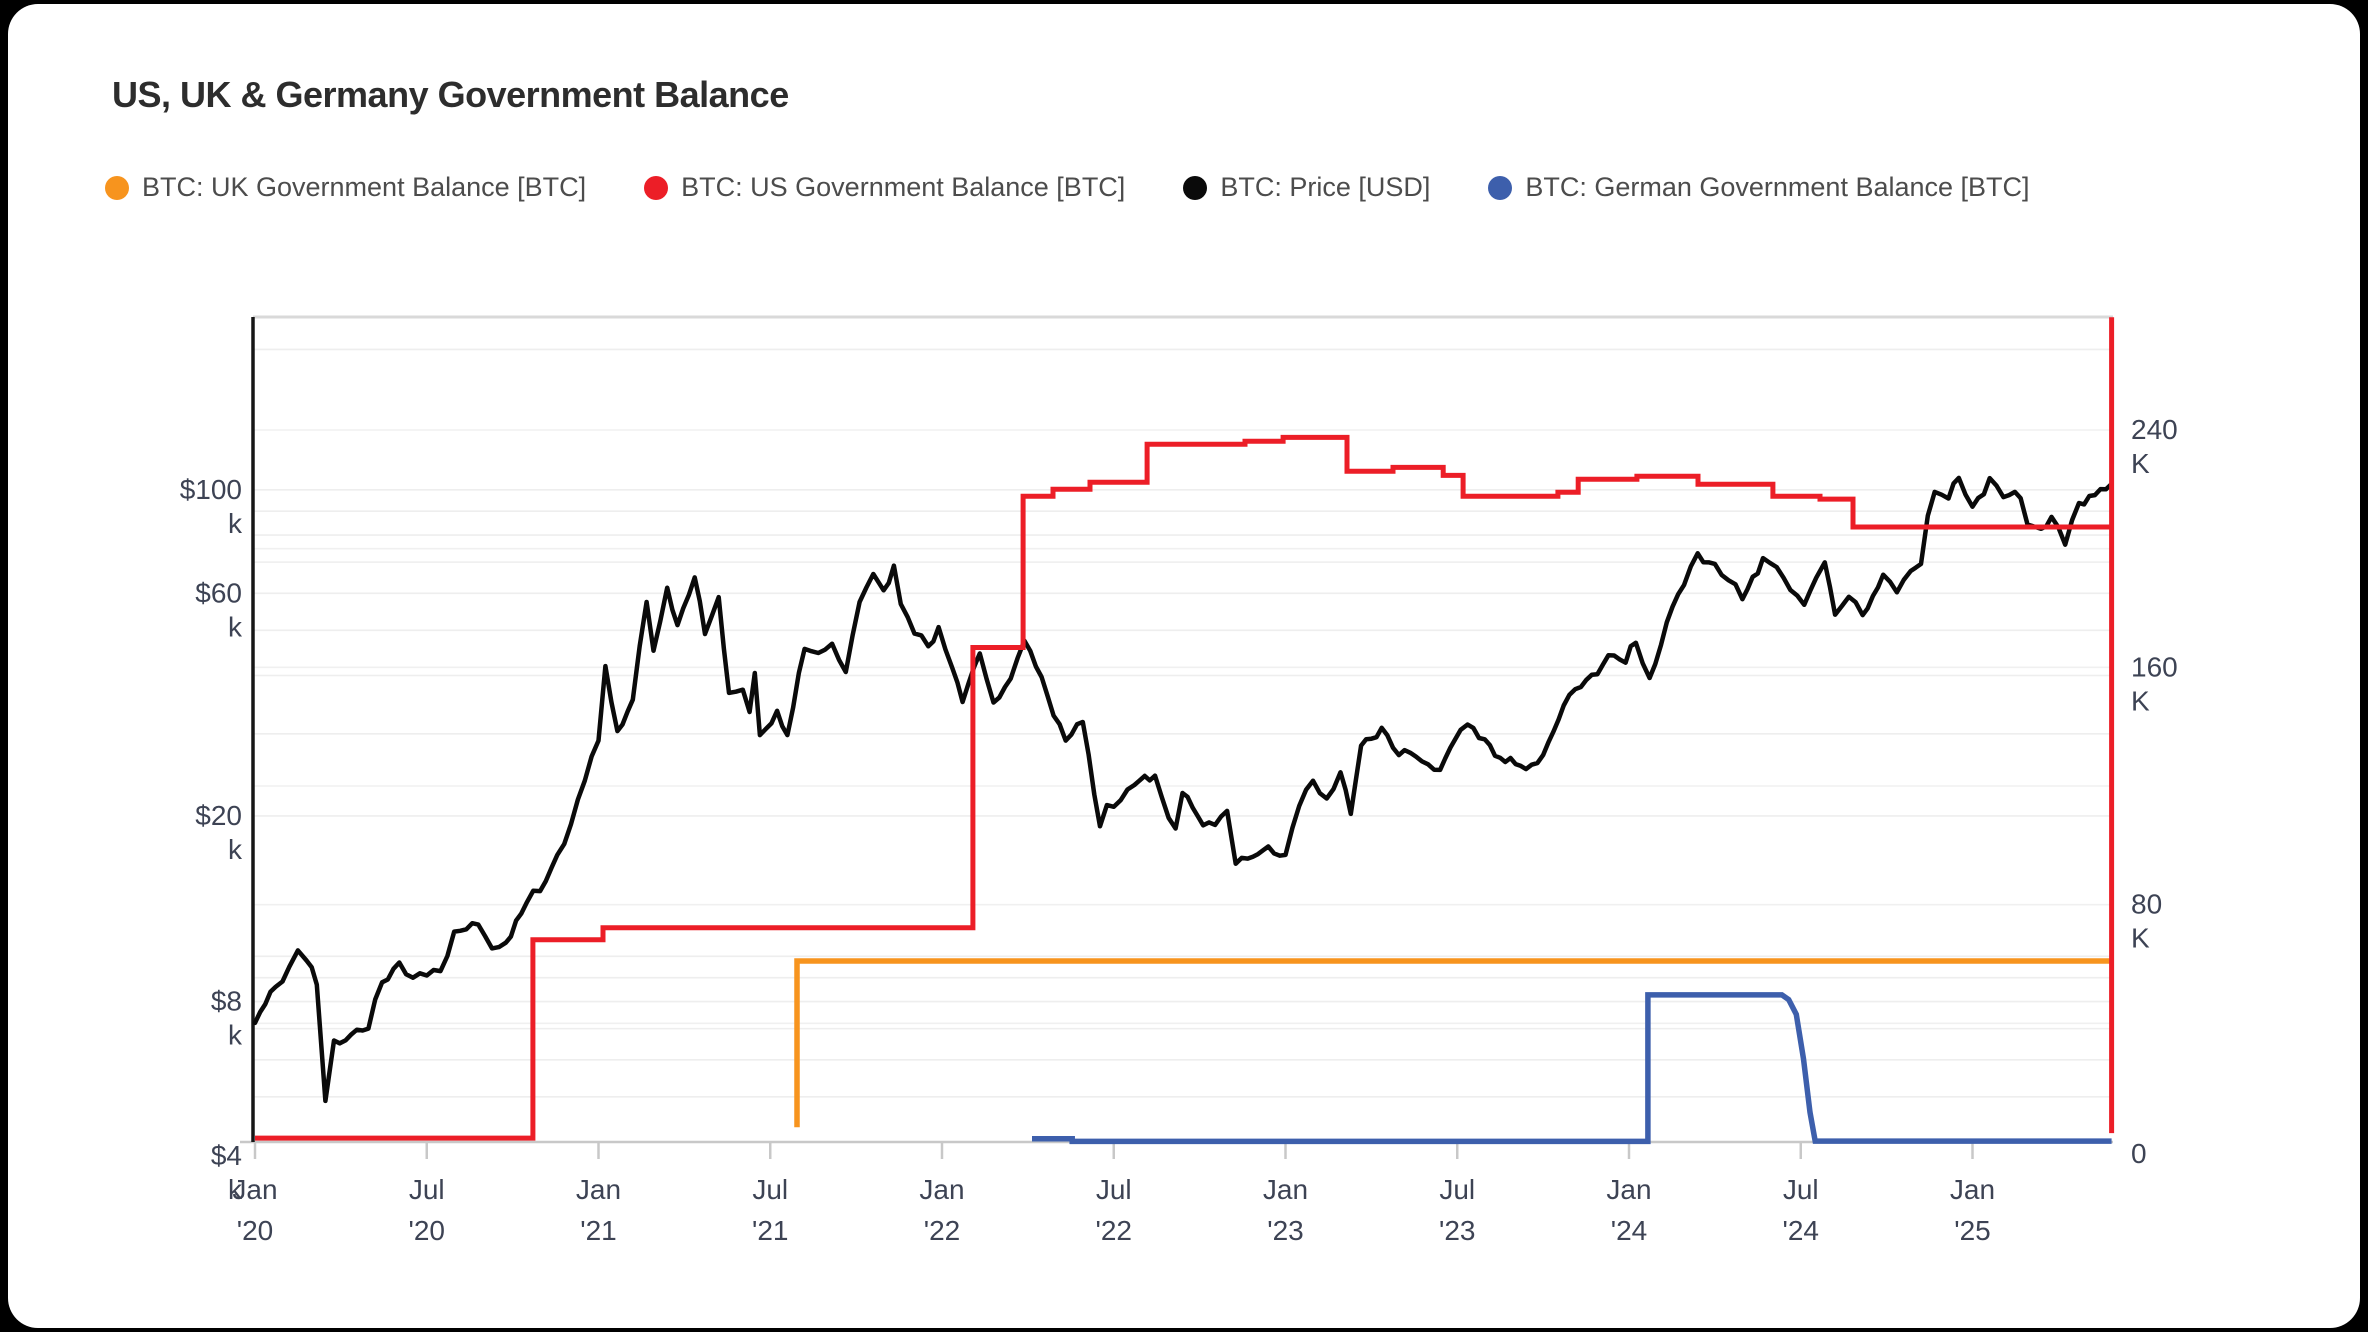 Image resolution: width=2368 pixels, height=1332 pixels. I want to click on legend-label-price: BTC: Price [USD], so click(1325, 187).